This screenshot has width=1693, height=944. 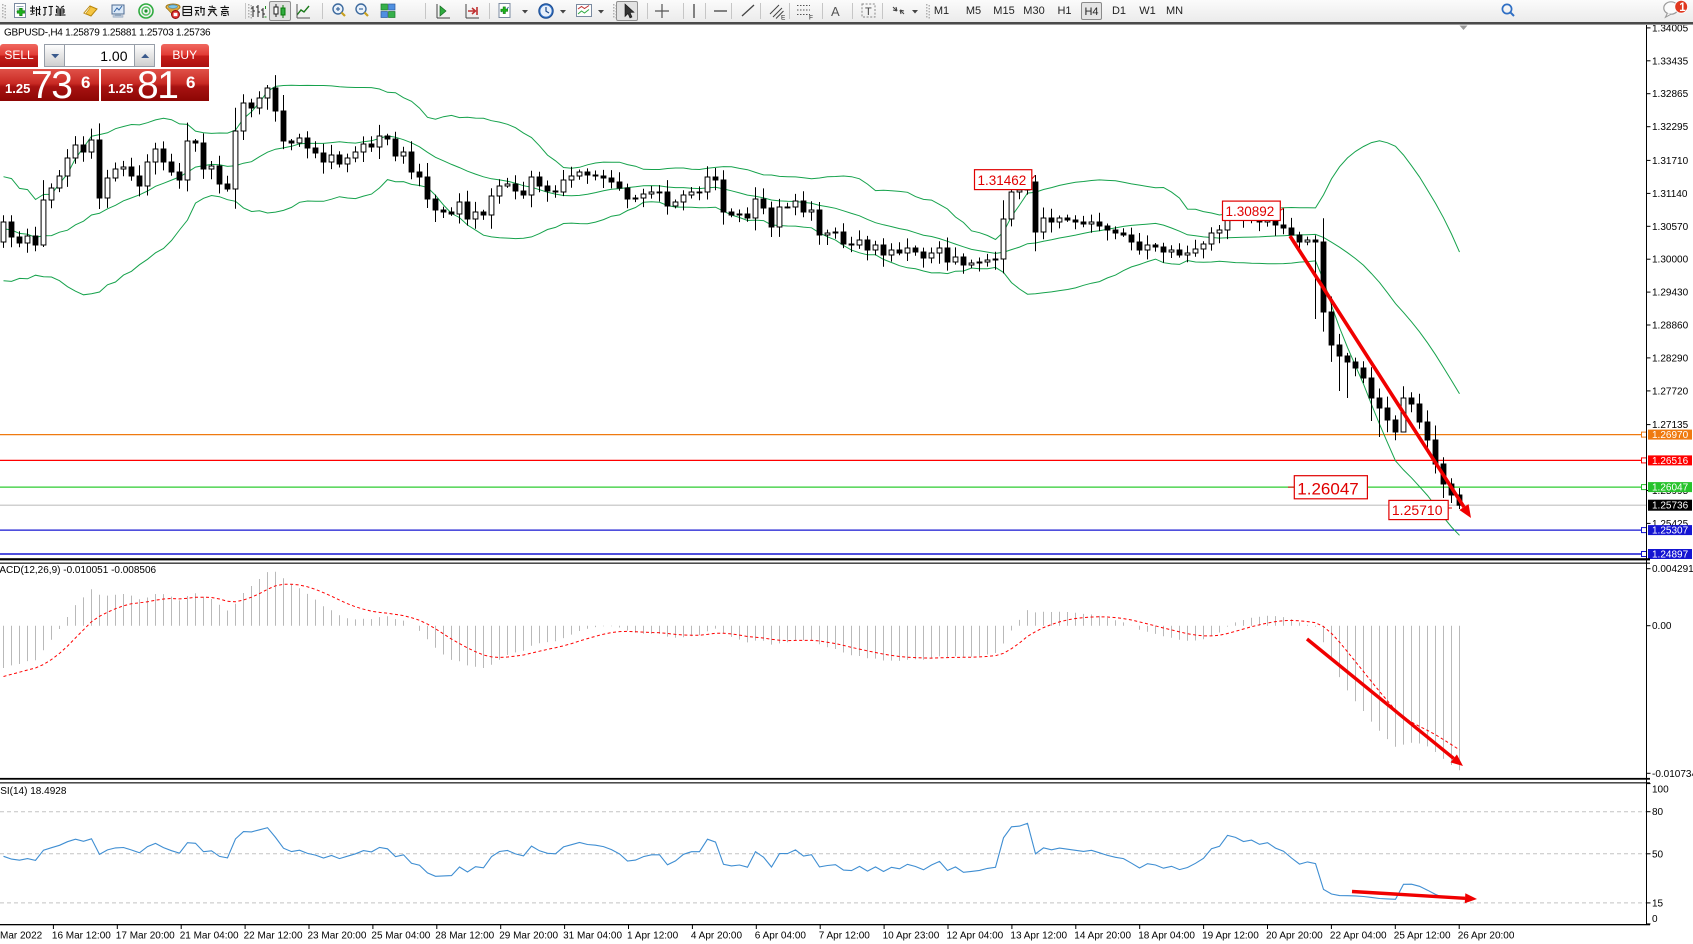 I want to click on svg-text: 1.26970, so click(x=1670, y=435).